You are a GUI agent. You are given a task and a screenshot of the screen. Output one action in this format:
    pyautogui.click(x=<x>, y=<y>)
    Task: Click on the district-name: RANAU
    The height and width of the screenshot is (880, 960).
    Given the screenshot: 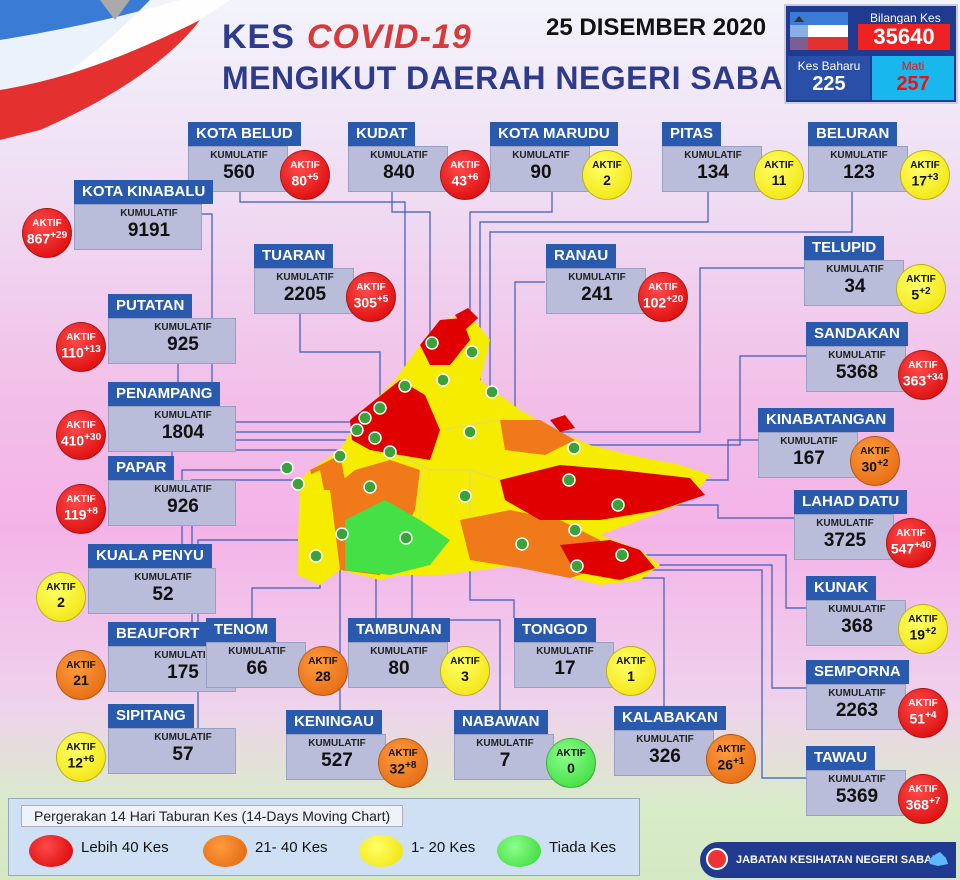 What is the action you would take?
    pyautogui.click(x=581, y=256)
    